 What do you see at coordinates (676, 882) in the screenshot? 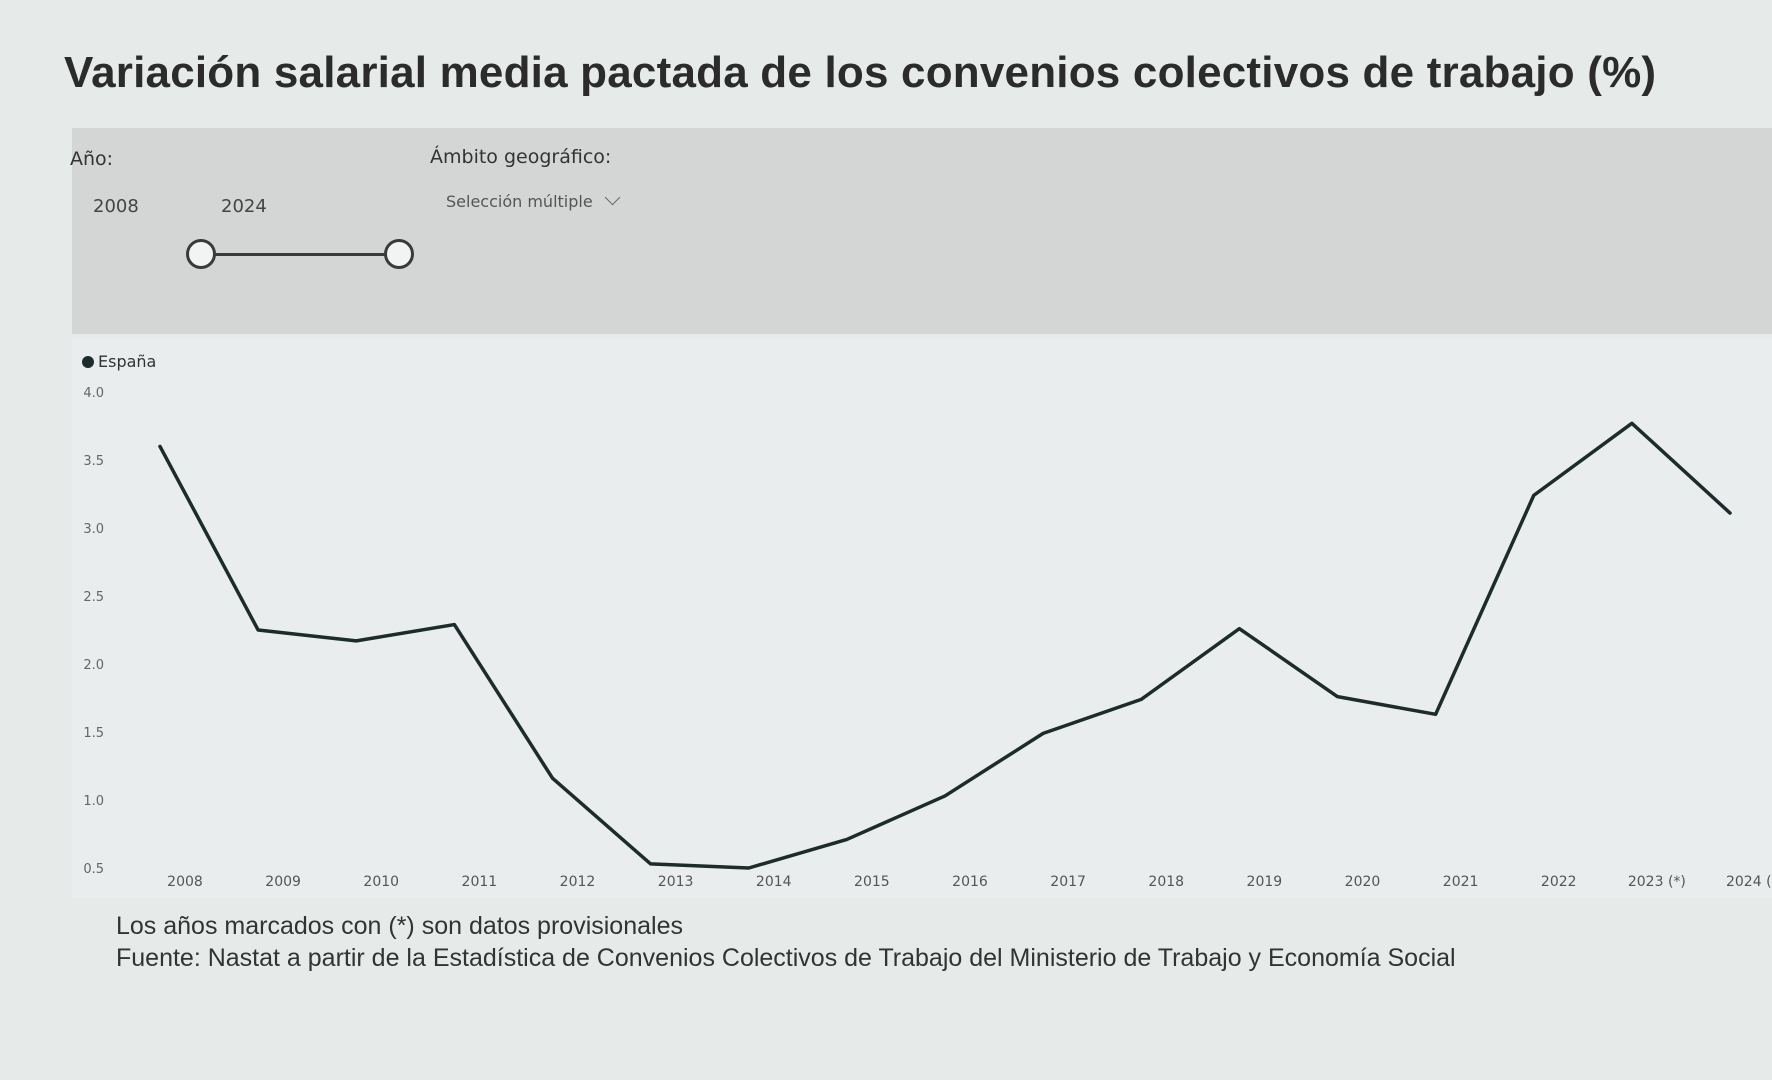
I see `x-tick-label: 2013` at bounding box center [676, 882].